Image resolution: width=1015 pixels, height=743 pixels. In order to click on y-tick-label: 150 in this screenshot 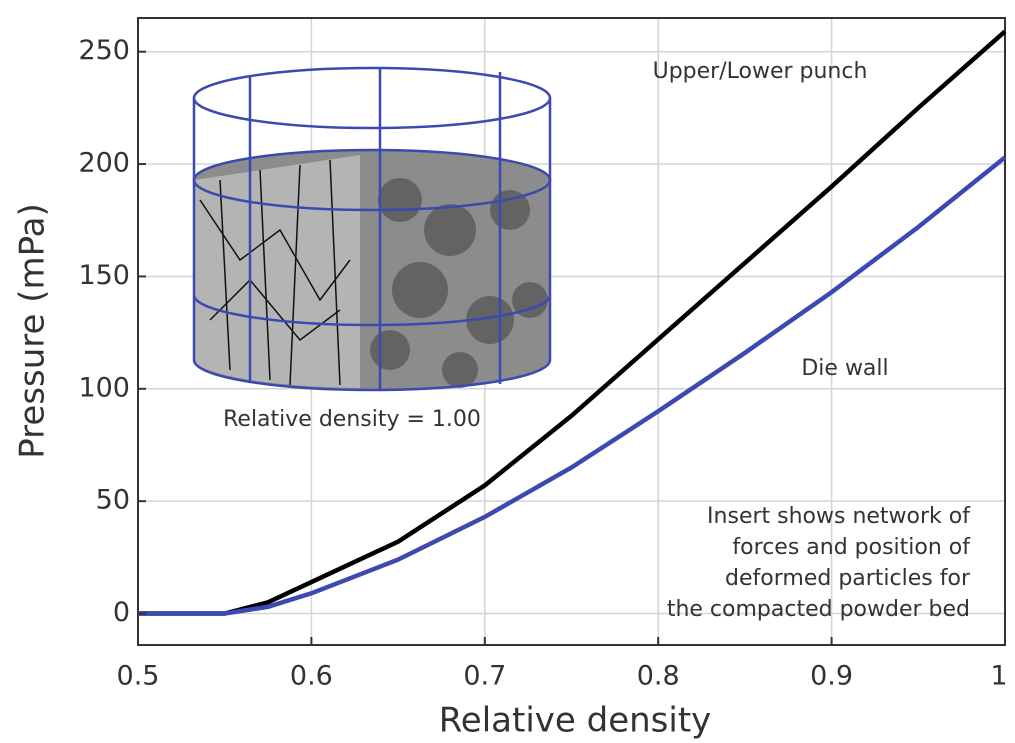, I will do `click(104, 275)`.